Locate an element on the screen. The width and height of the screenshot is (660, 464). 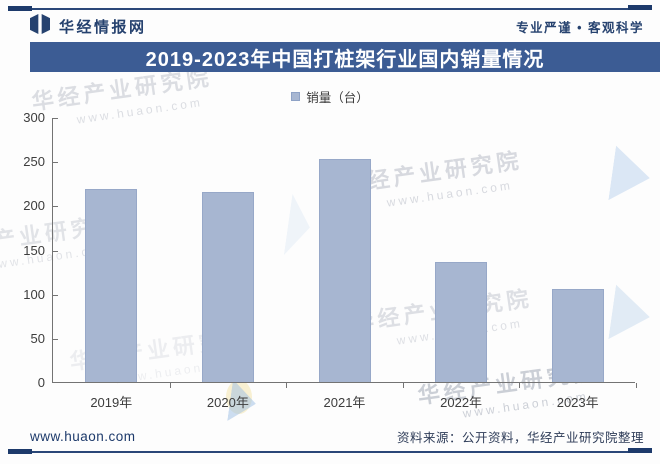
bar-2023年 is located at coordinates (577, 335).